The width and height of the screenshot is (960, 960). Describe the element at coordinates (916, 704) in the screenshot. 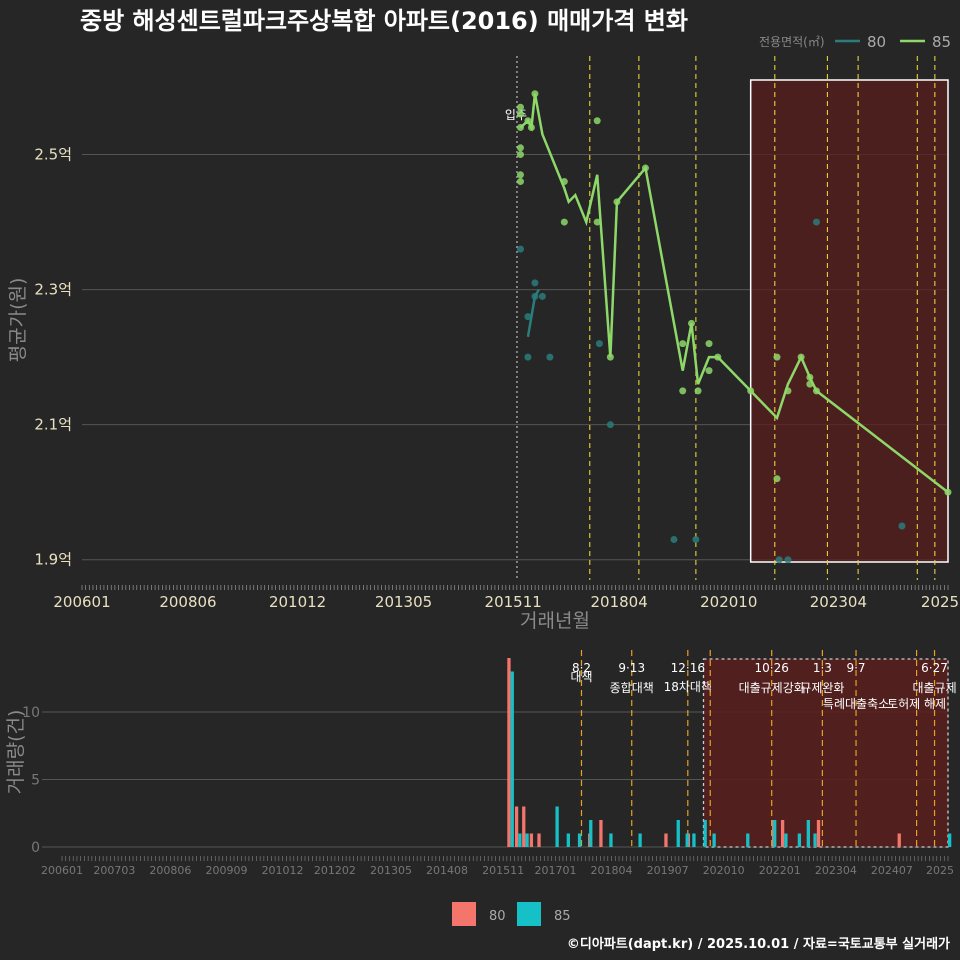

I see `event-label: 토허제 해제` at that location.